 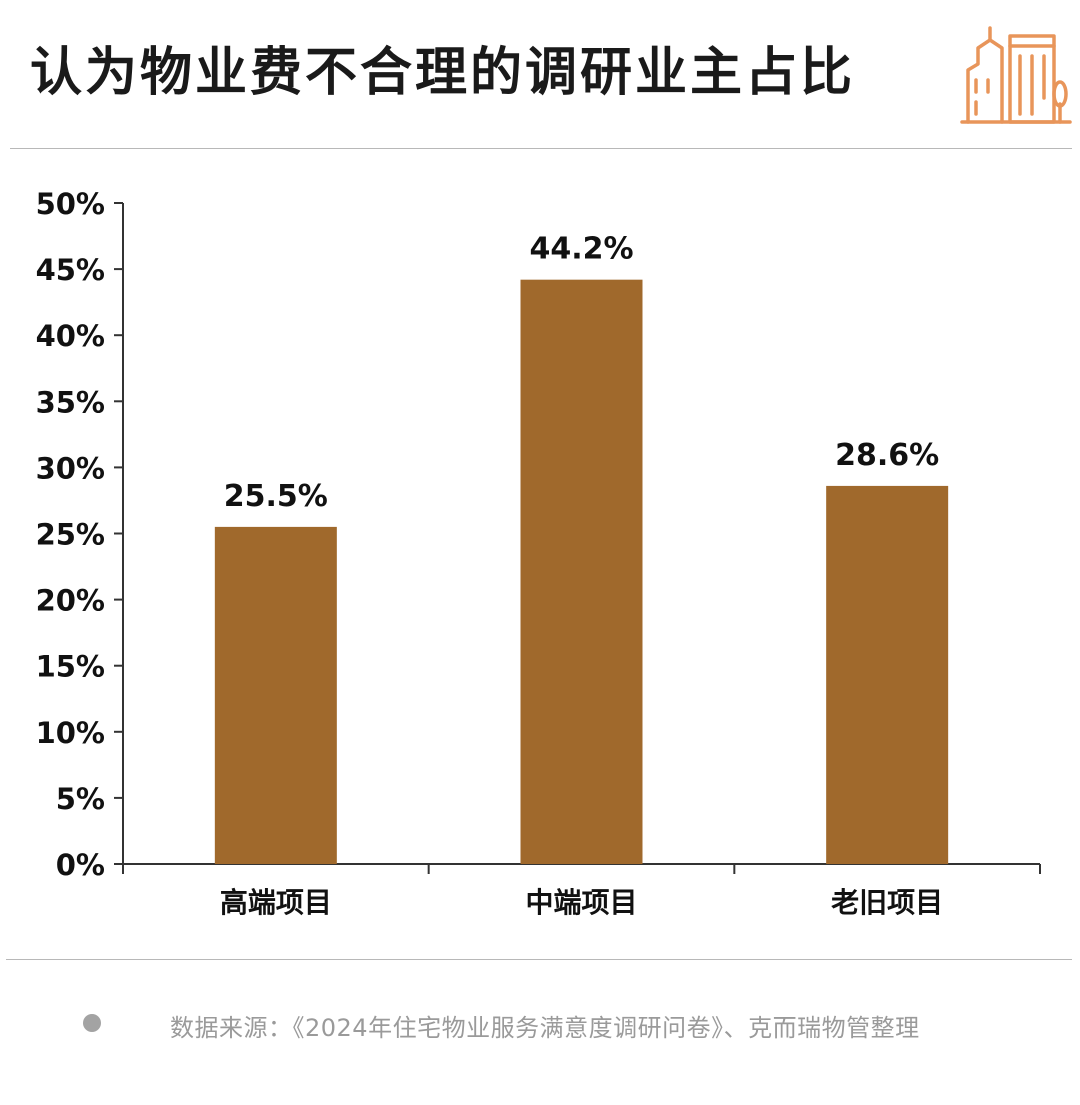 What do you see at coordinates (539, 959) in the screenshot?
I see `footer-divider` at bounding box center [539, 959].